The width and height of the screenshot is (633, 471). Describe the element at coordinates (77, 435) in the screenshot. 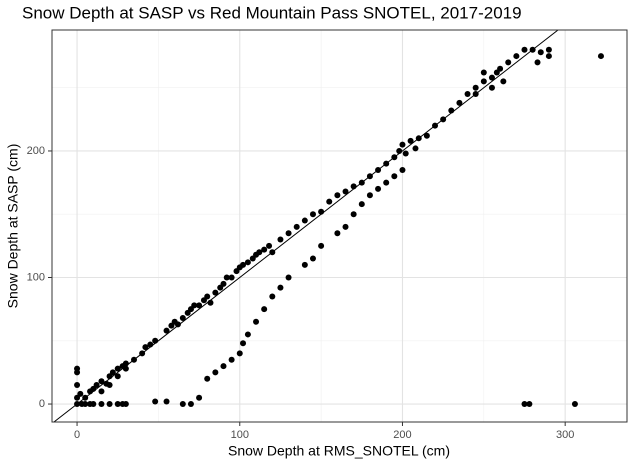

I see `x-tick-label: 0` at that location.